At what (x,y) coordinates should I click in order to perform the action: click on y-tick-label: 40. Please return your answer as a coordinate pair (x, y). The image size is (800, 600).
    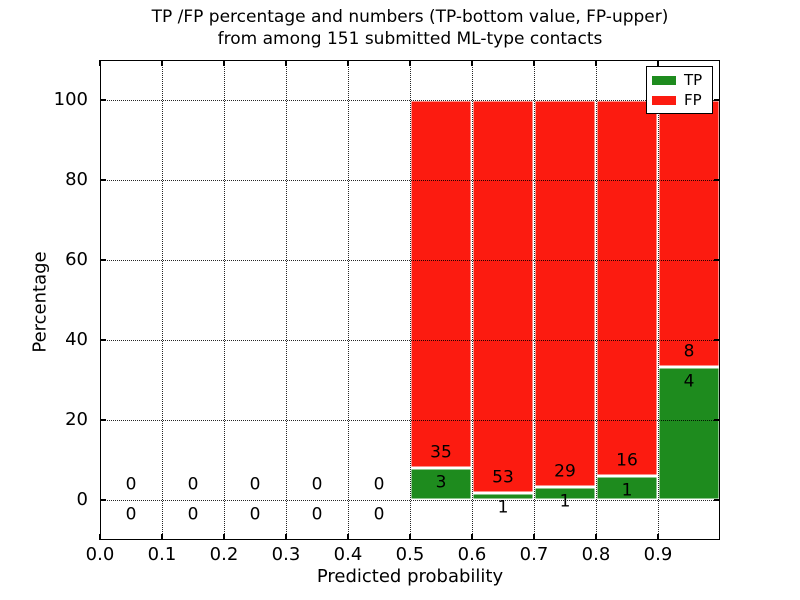
    Looking at the image, I should click on (76, 339).